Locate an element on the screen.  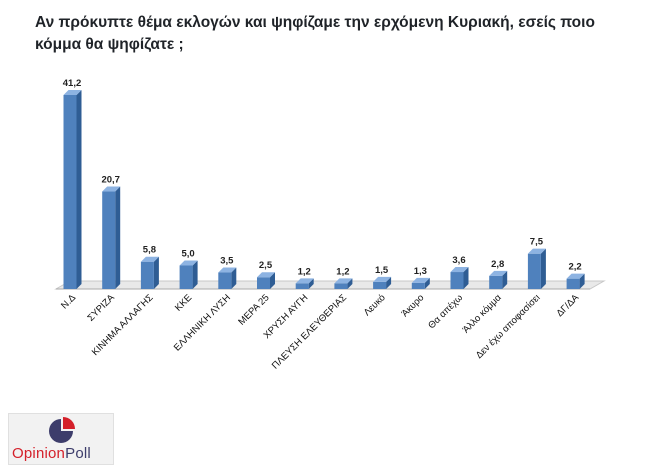
category-label: Ν.Δ is located at coordinates (68, 301).